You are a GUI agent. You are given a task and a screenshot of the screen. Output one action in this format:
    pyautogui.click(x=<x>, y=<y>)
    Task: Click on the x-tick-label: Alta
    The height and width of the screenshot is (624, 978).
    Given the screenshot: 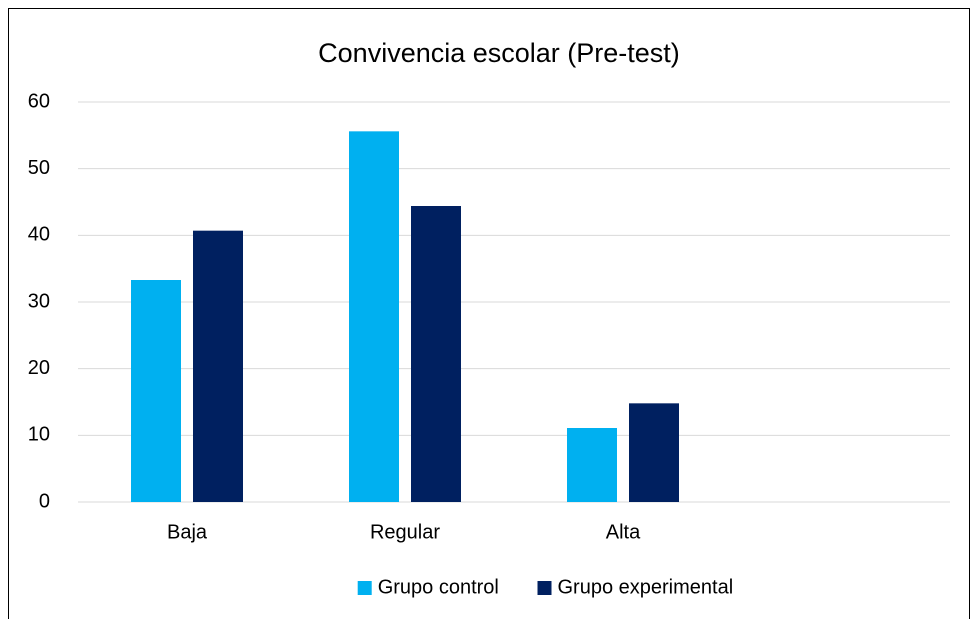 What is the action you would take?
    pyautogui.click(x=623, y=532)
    